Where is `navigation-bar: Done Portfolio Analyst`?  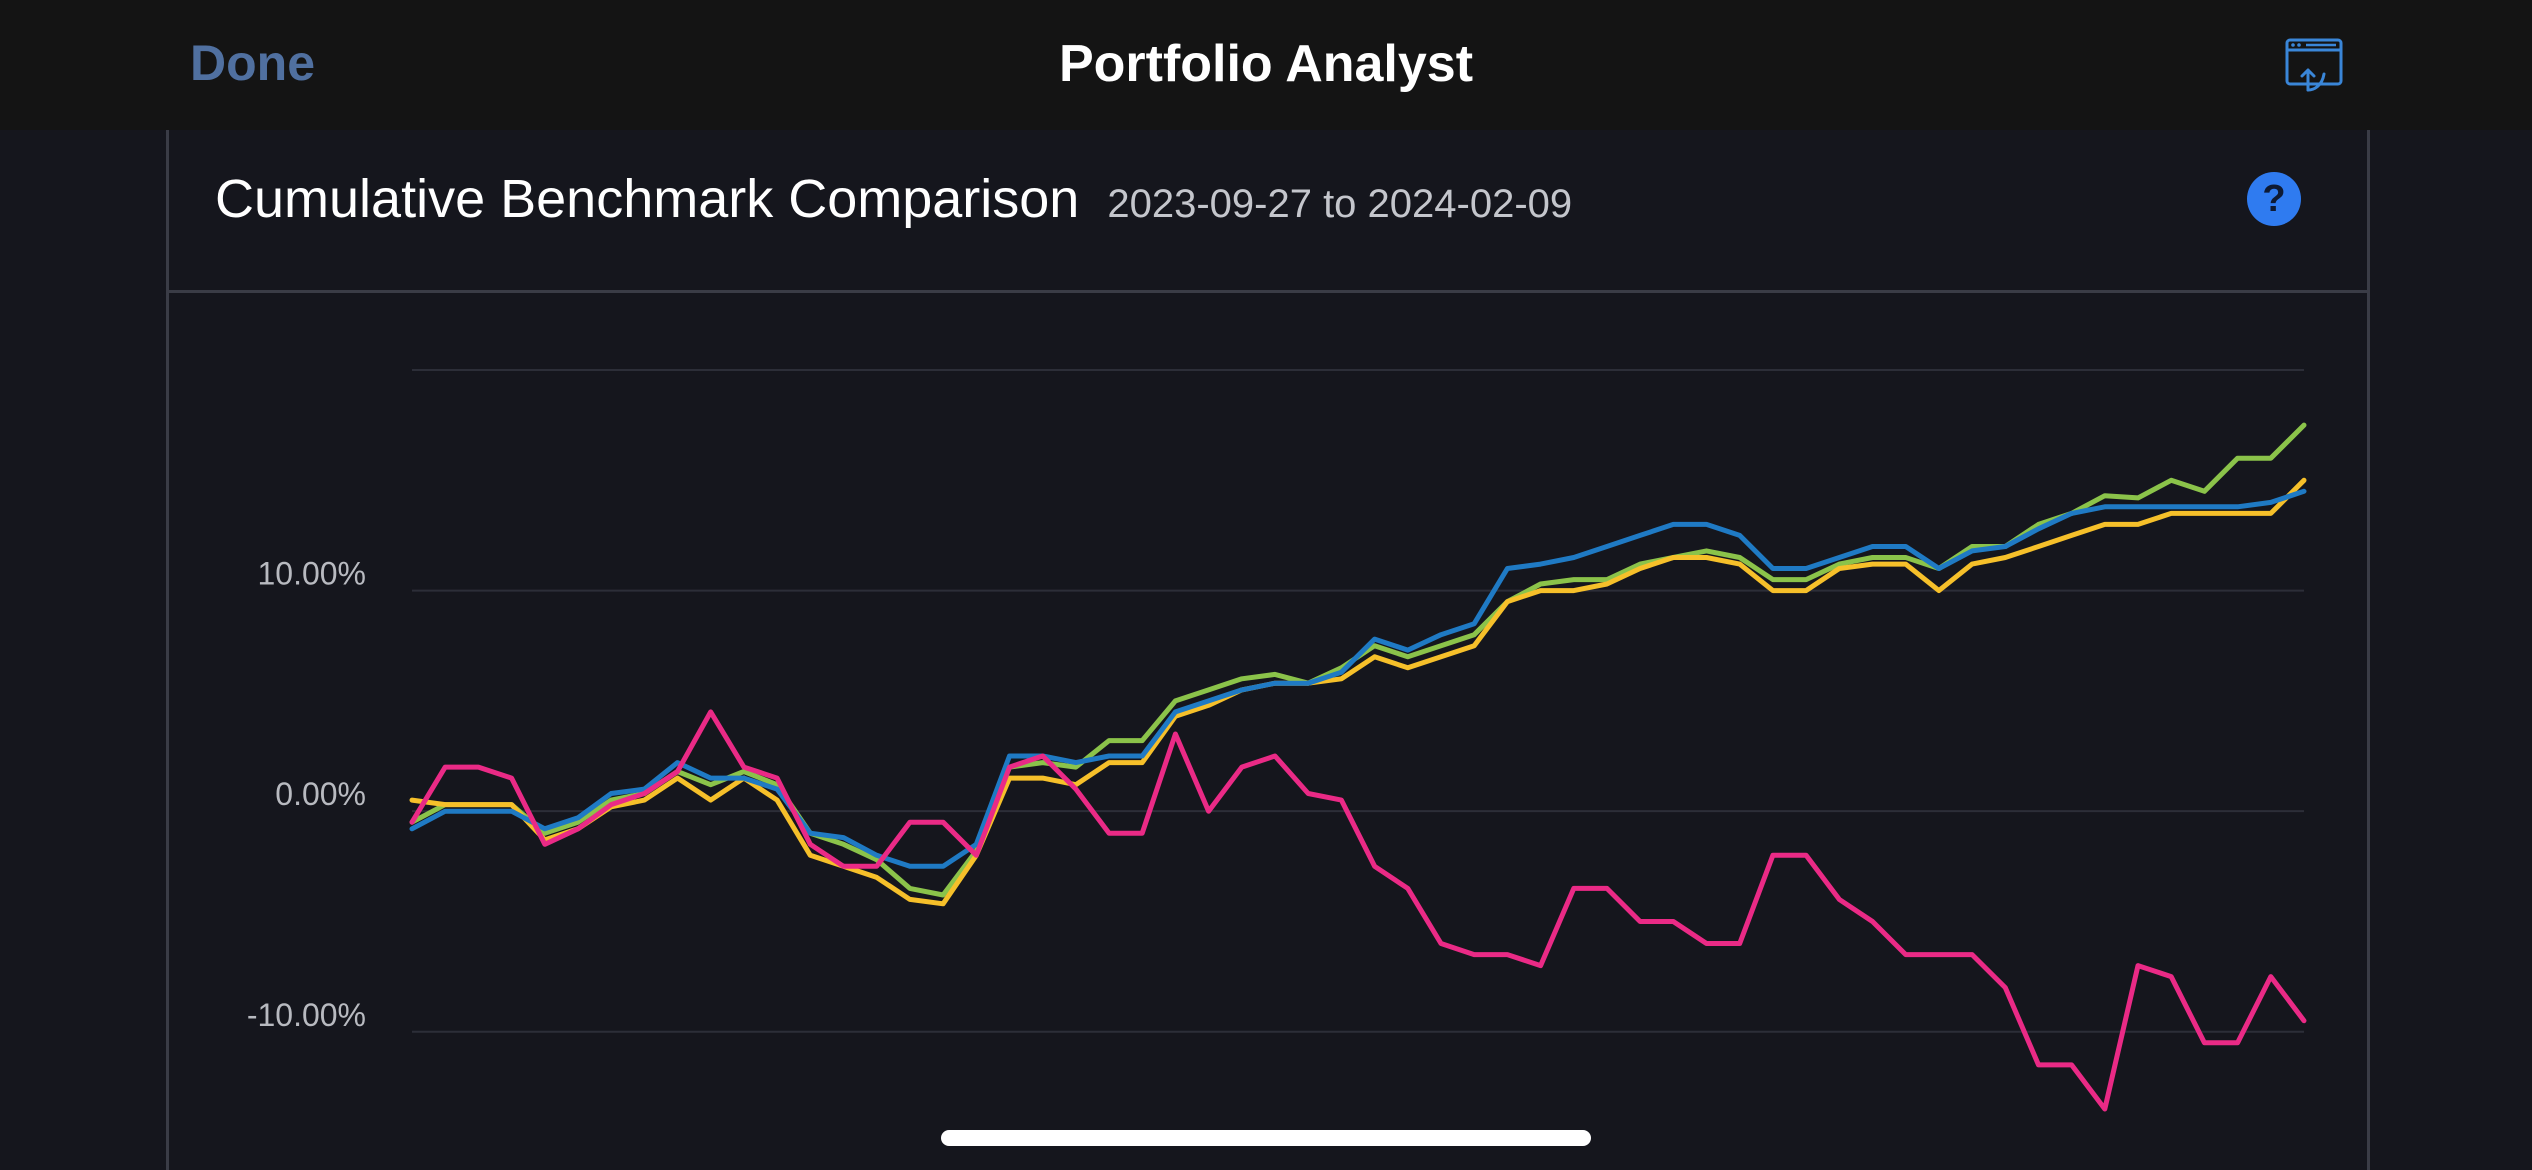 navigation-bar: Done Portfolio Analyst is located at coordinates (1266, 65).